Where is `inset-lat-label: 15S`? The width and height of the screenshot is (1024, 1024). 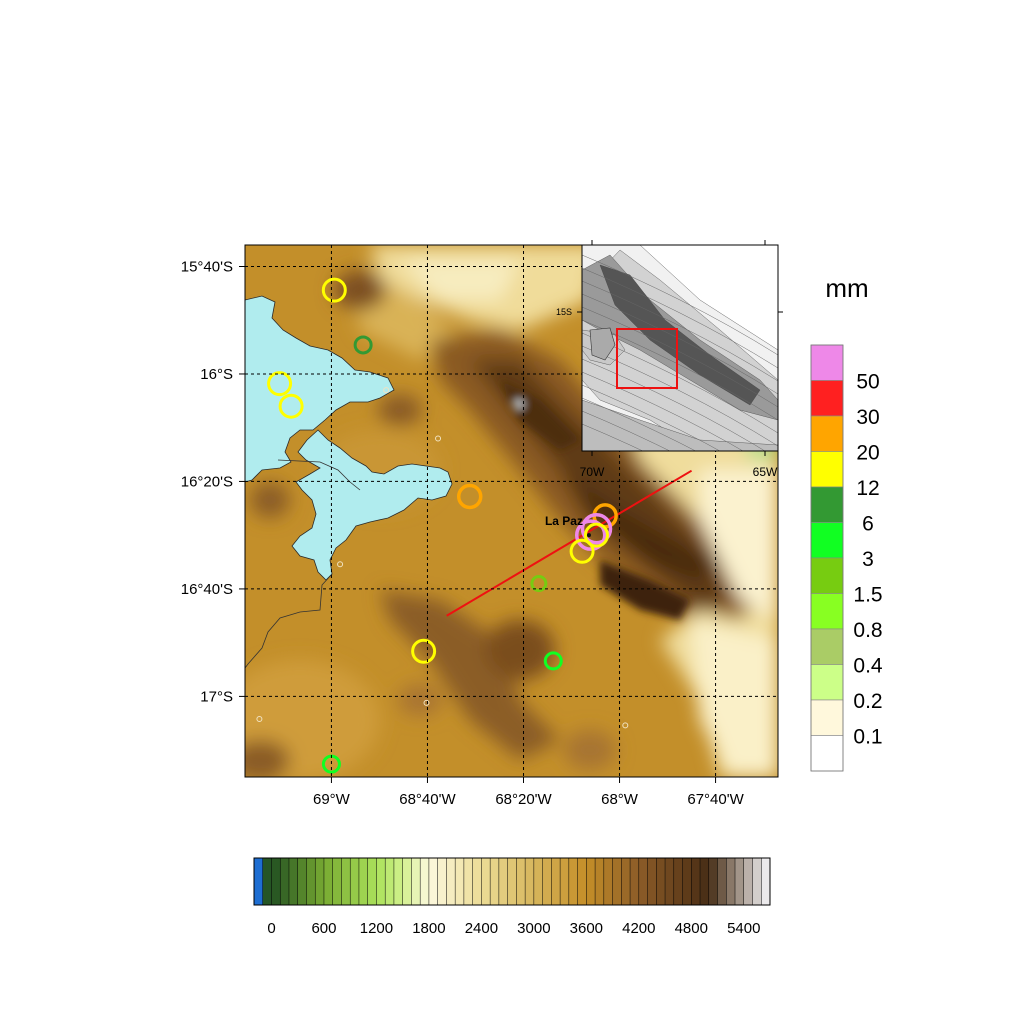
inset-lat-label: 15S is located at coordinates (564, 312).